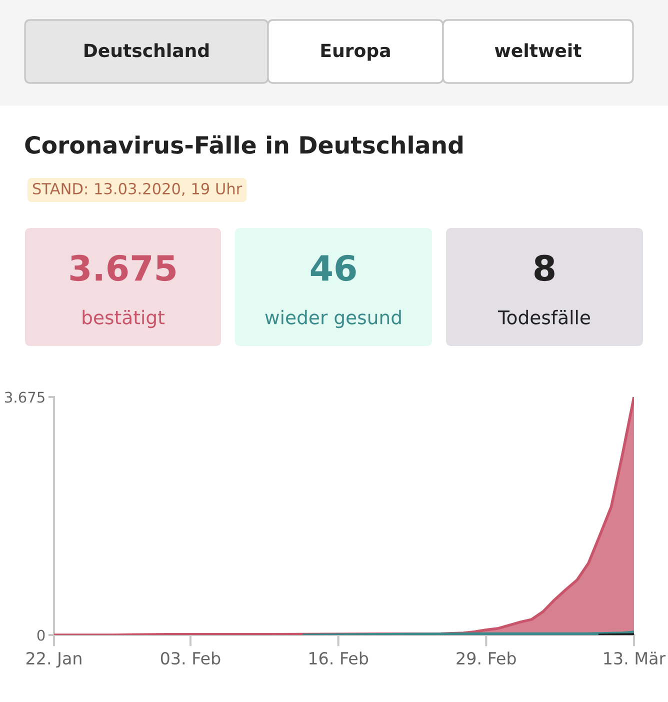 The height and width of the screenshot is (702, 668). What do you see at coordinates (243, 144) in the screenshot?
I see `chart-title: Coronavirus-Fälle in Deutschland` at bounding box center [243, 144].